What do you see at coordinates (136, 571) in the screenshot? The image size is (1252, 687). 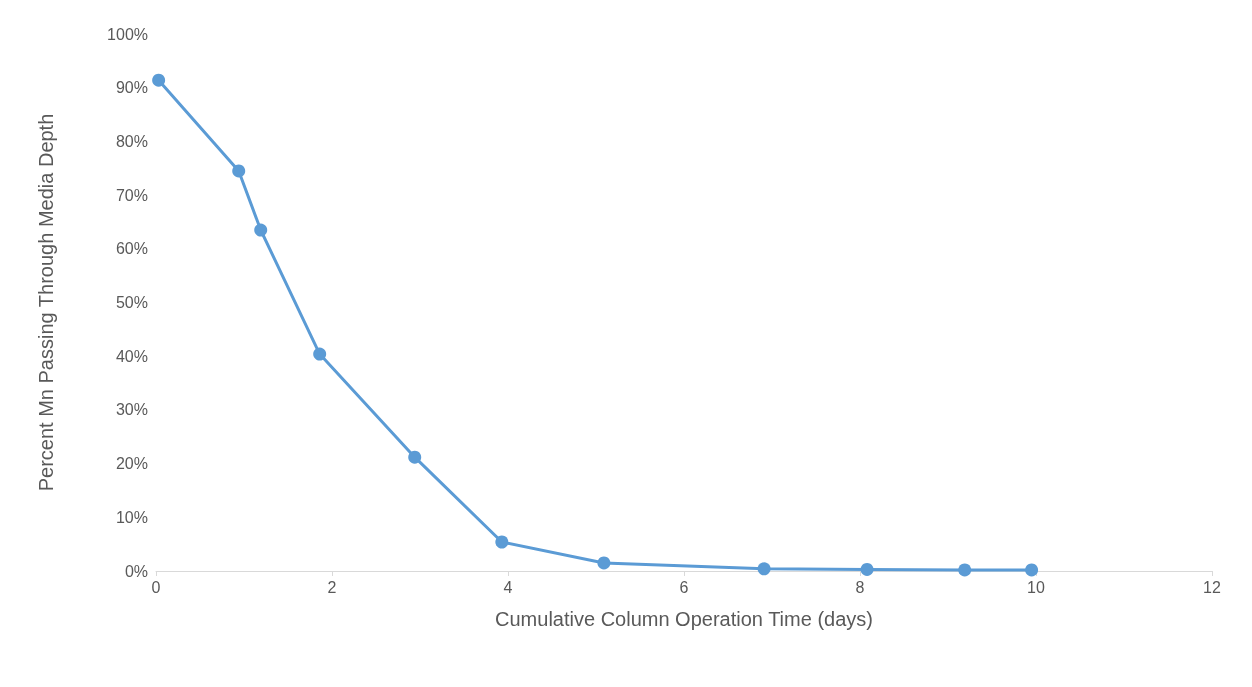 I see `y-tick-label: 0%` at bounding box center [136, 571].